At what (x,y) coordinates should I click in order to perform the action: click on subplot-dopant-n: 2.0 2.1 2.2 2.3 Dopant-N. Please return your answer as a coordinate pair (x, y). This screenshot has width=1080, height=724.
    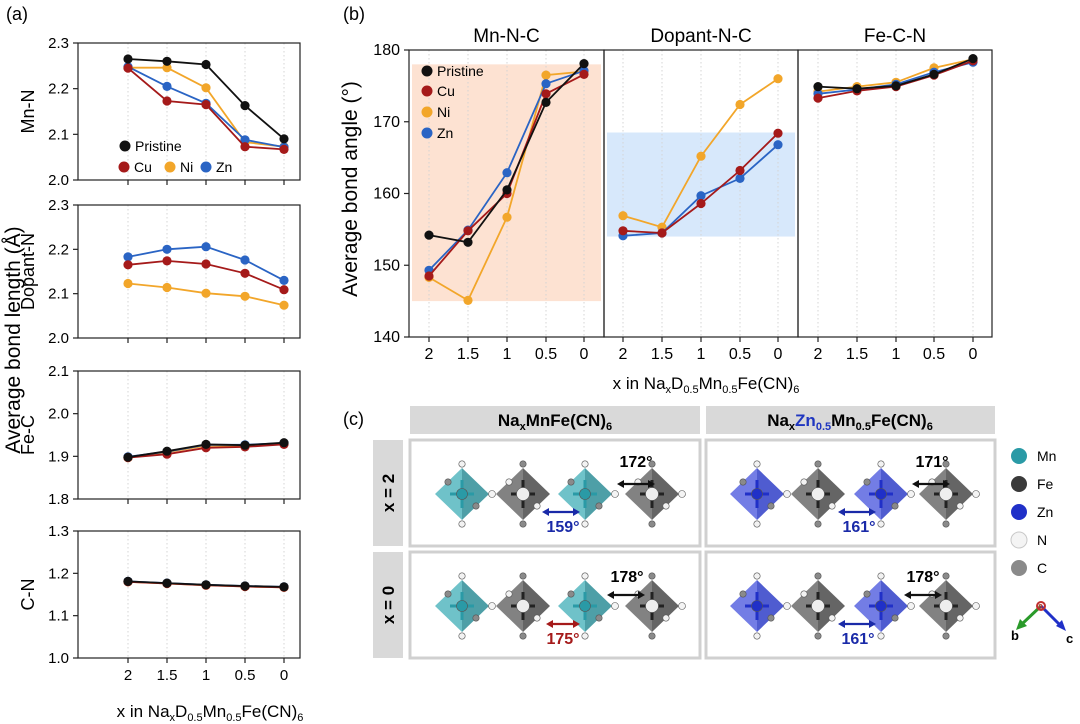
    Looking at the image, I should click on (159, 272).